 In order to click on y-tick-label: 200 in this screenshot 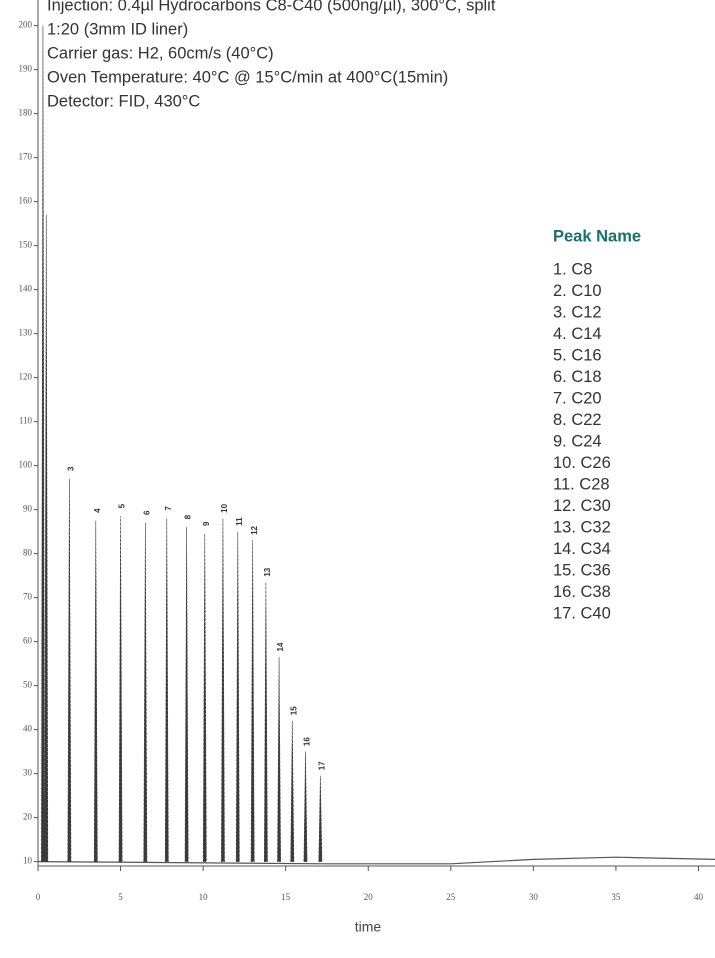, I will do `click(26, 25)`.